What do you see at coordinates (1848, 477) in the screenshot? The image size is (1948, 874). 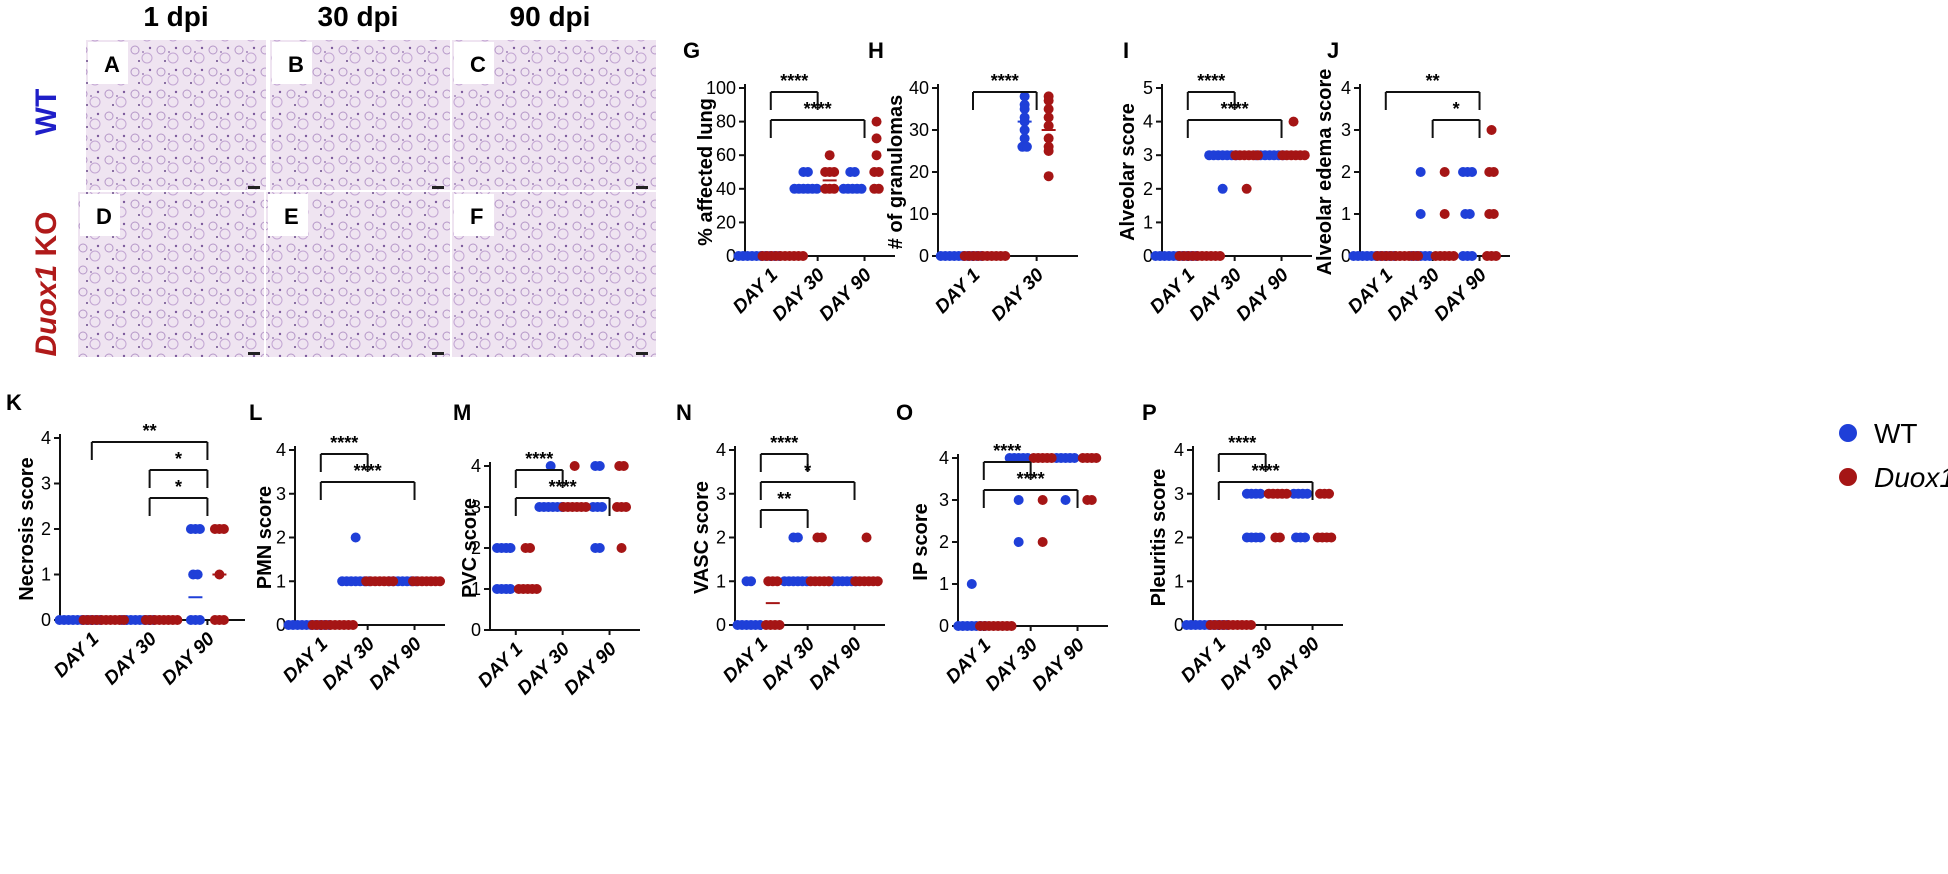 I see `legend-ko-marker` at bounding box center [1848, 477].